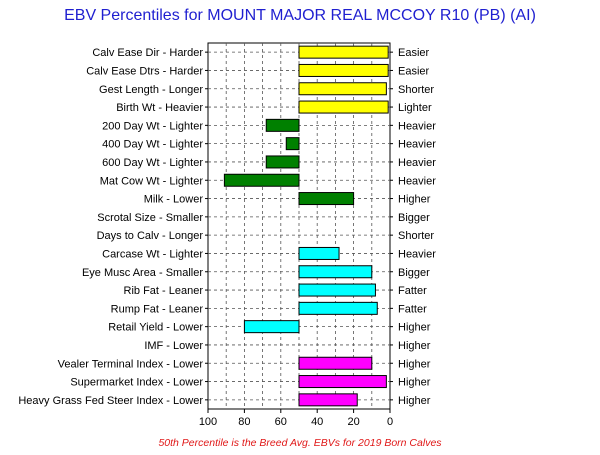  I want to click on row-label-right: Lighter, so click(415, 108).